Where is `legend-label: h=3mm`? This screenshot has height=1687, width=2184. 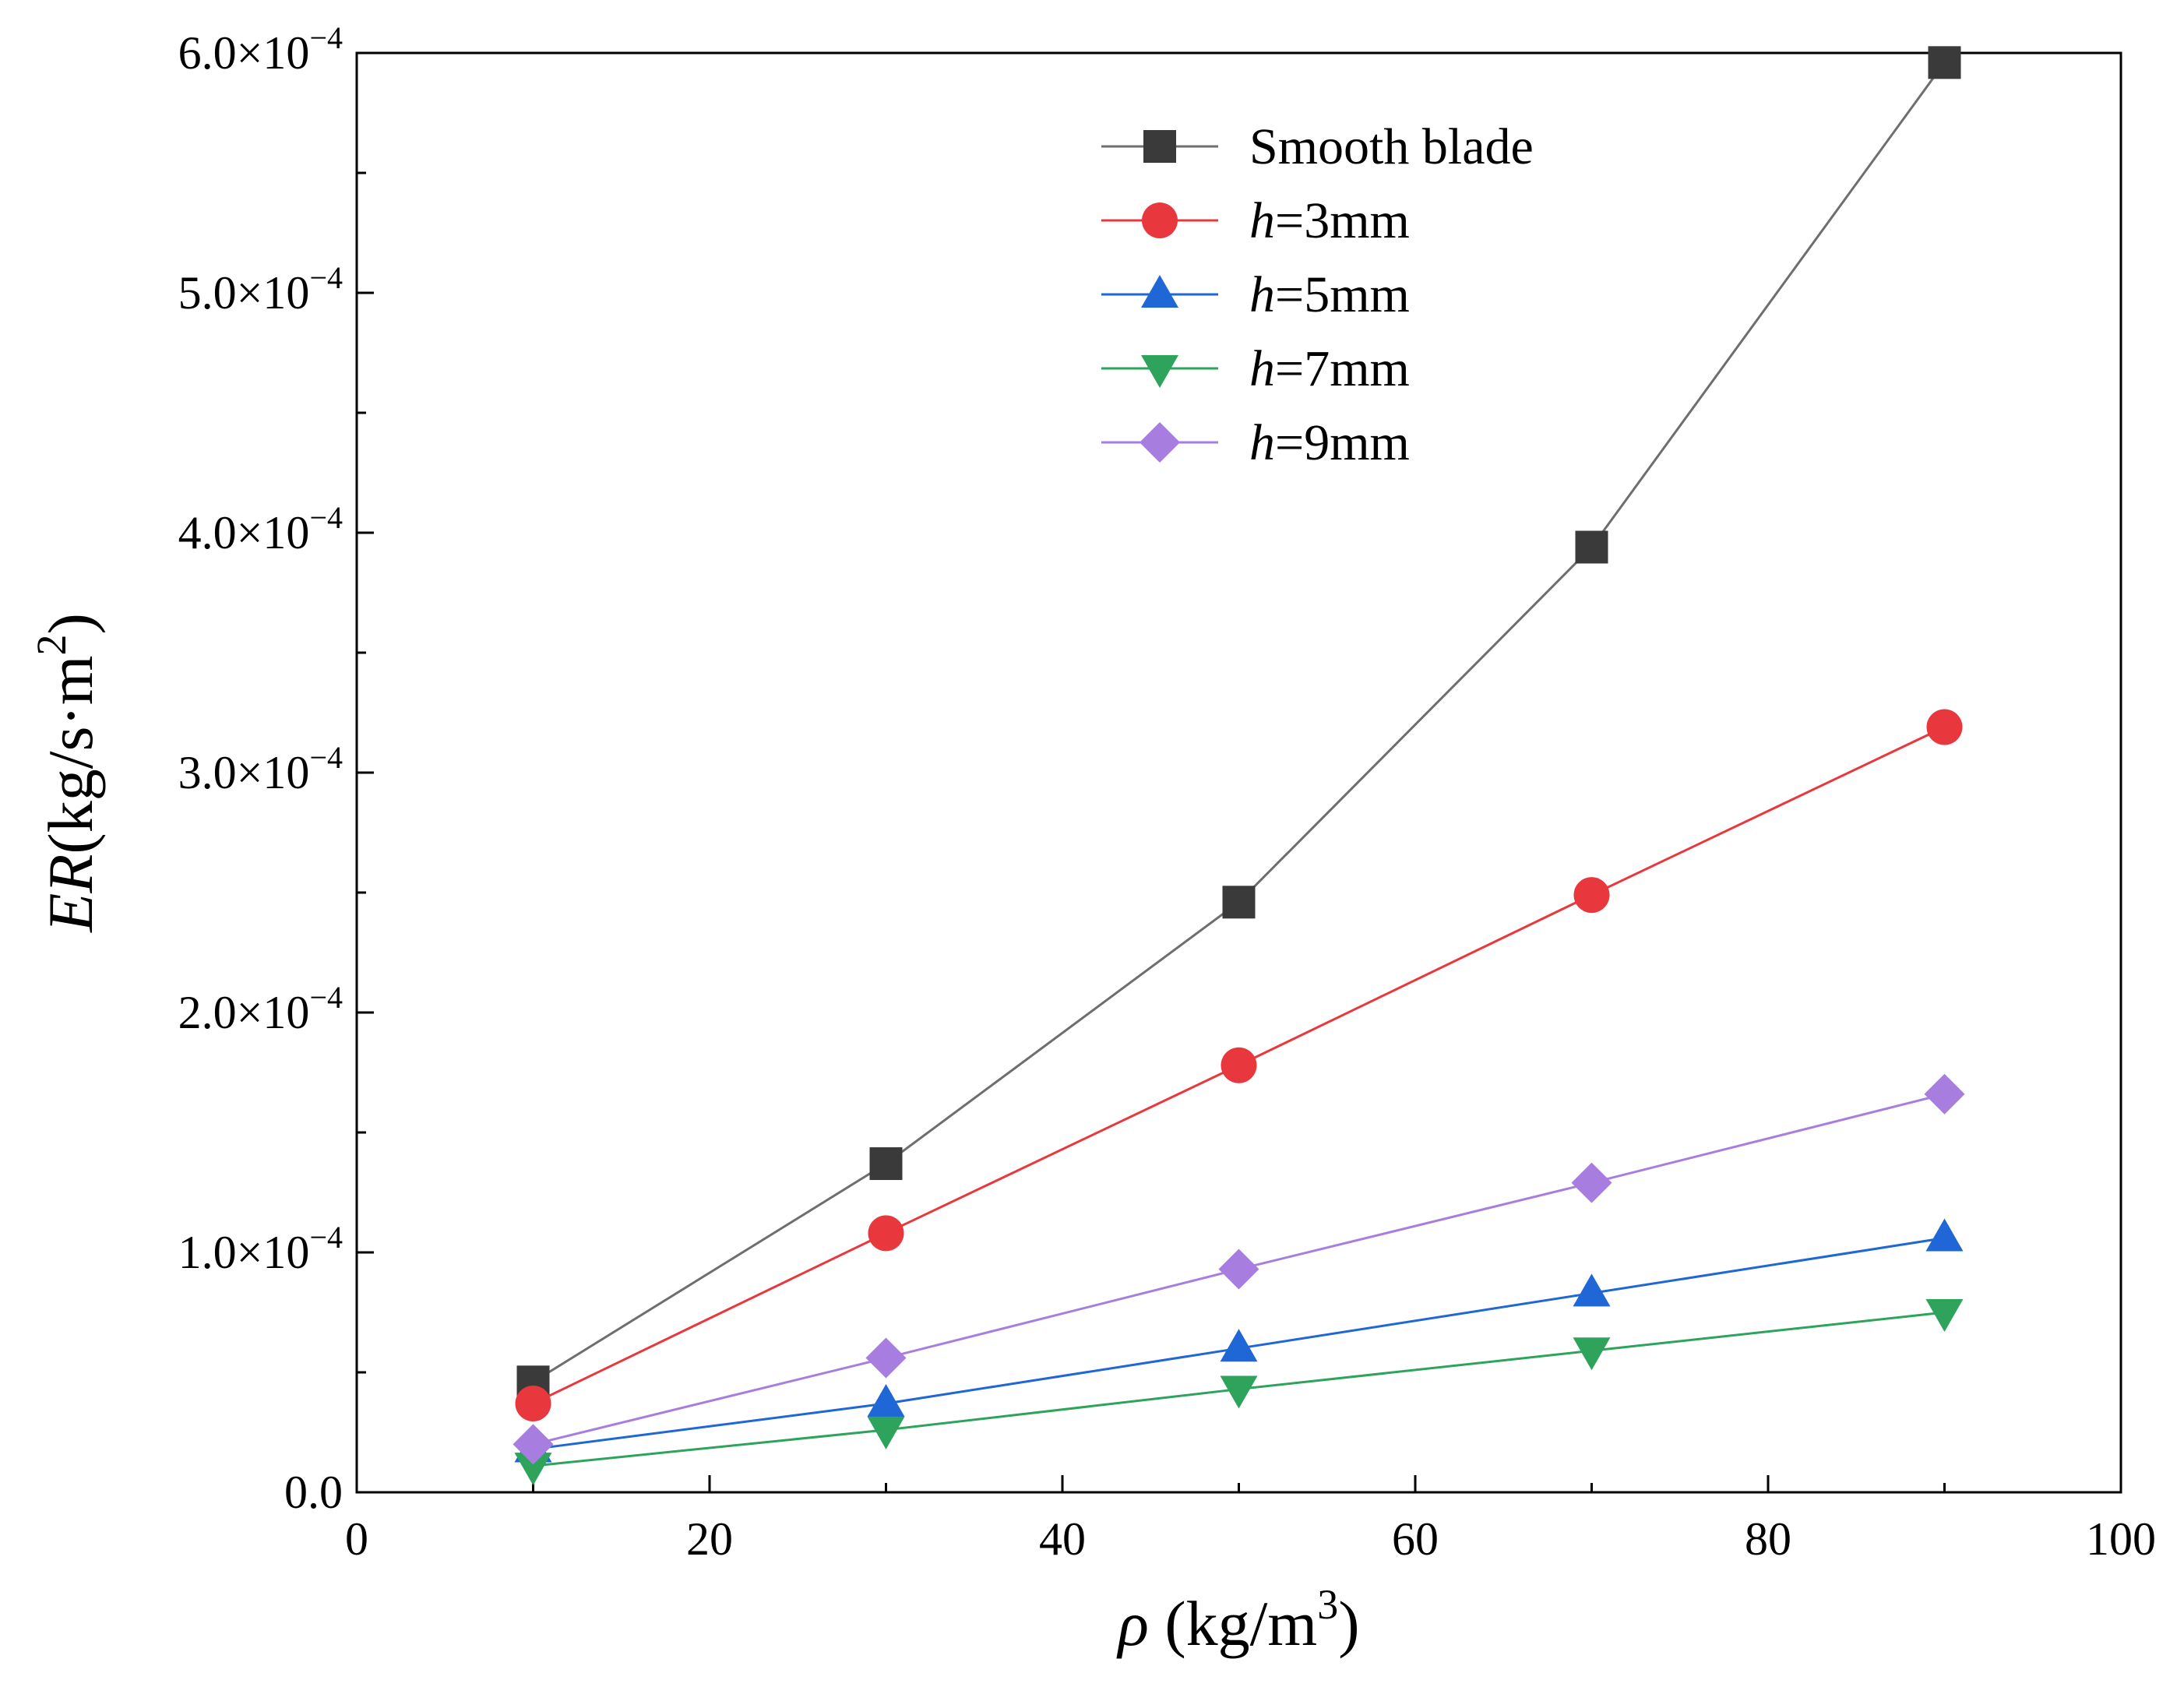 legend-label: h=3mm is located at coordinates (1330, 221).